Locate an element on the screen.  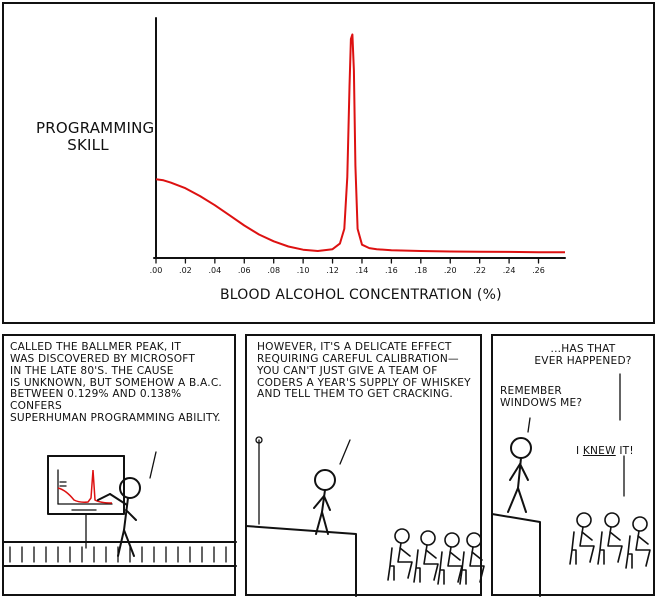
knew-underlined: KNEW is located at coordinates (599, 450).